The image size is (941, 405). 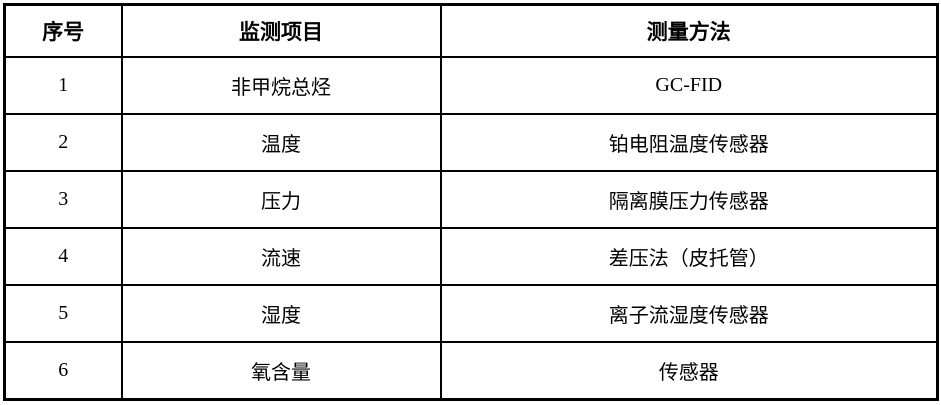 What do you see at coordinates (281, 142) in the screenshot?
I see `cell-item: 温度` at bounding box center [281, 142].